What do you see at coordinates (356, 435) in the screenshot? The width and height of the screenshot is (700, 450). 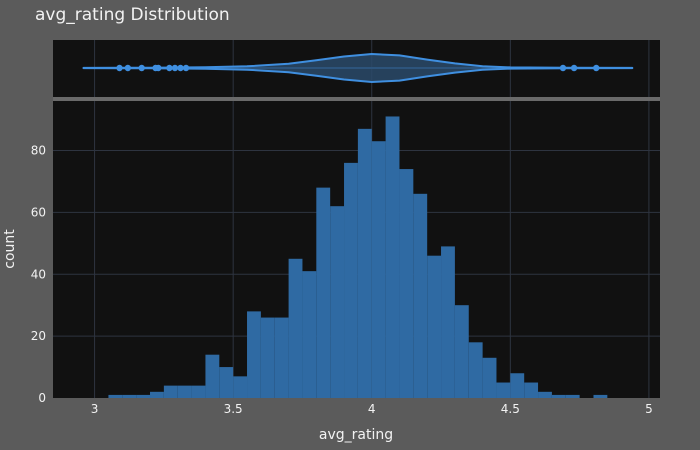 I see `x-axis-label: avg_rating` at bounding box center [356, 435].